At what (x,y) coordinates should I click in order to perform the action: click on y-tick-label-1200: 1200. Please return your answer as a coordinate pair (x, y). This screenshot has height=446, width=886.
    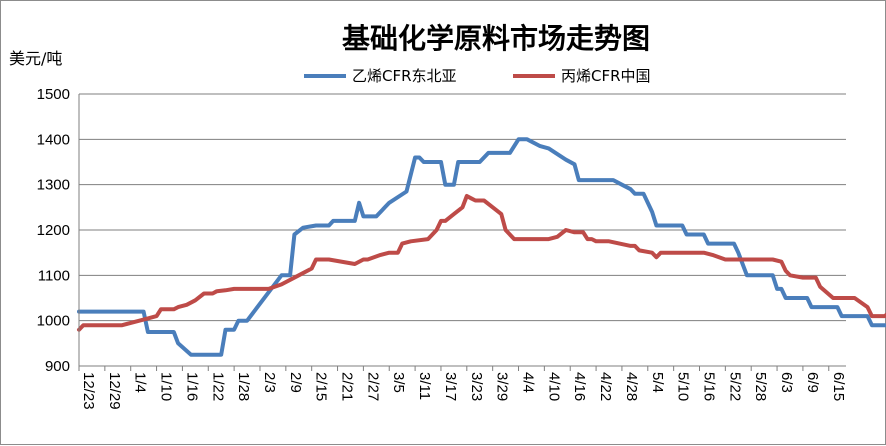
    Looking at the image, I should click on (53, 230).